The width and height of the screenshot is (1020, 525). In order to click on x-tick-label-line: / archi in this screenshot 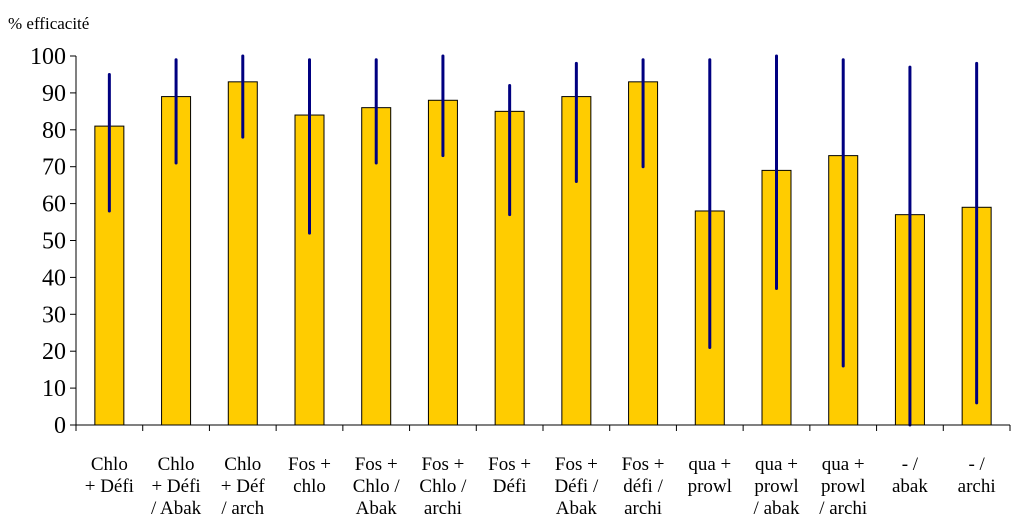, I will do `click(843, 508)`.